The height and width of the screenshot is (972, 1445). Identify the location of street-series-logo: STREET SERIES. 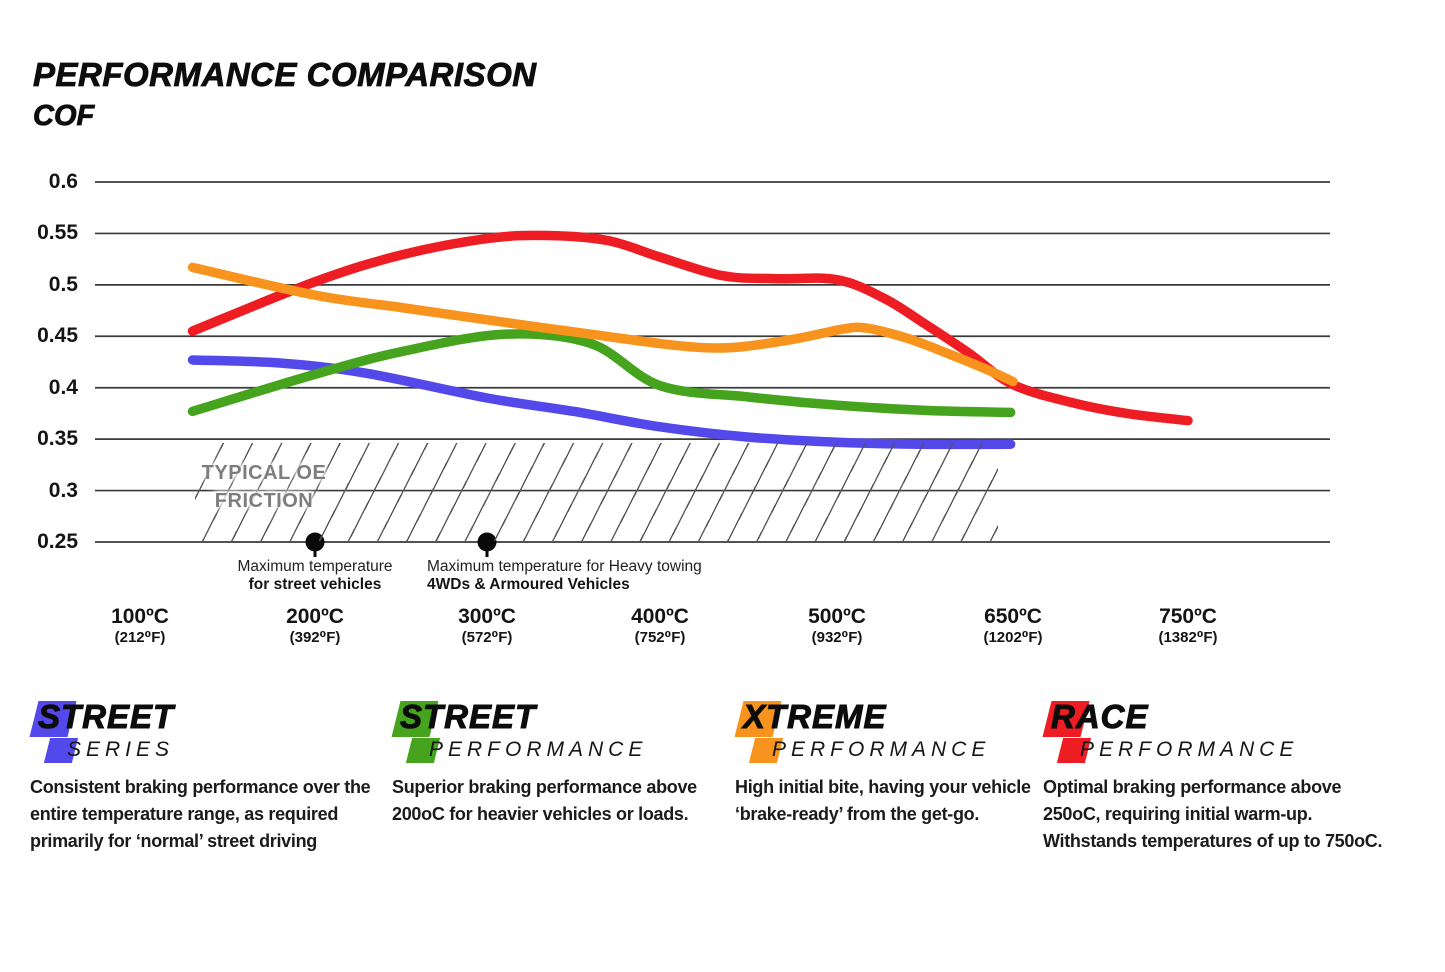
(204, 733).